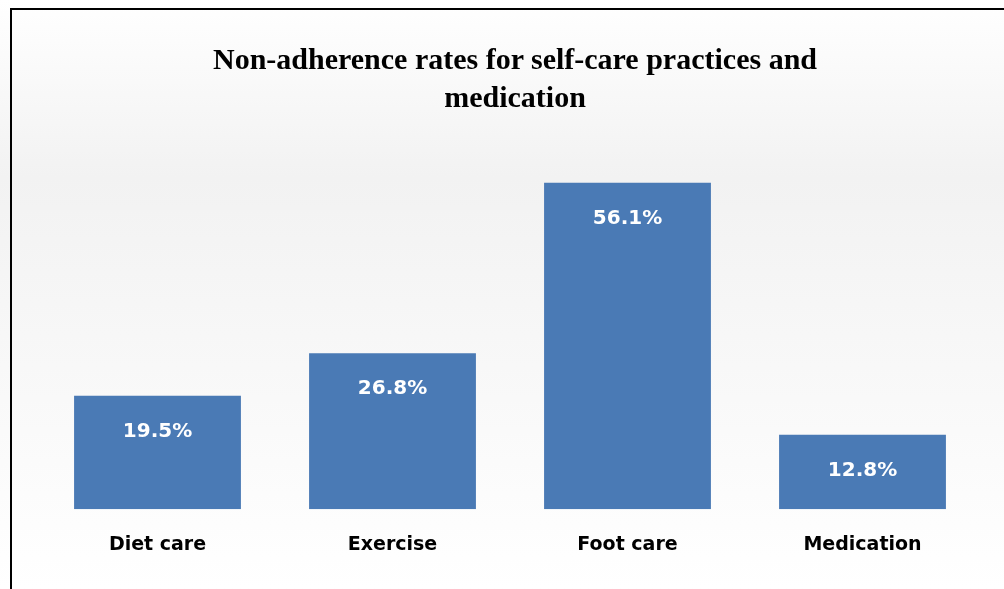  I want to click on x-tick-label: Medication, so click(862, 542).